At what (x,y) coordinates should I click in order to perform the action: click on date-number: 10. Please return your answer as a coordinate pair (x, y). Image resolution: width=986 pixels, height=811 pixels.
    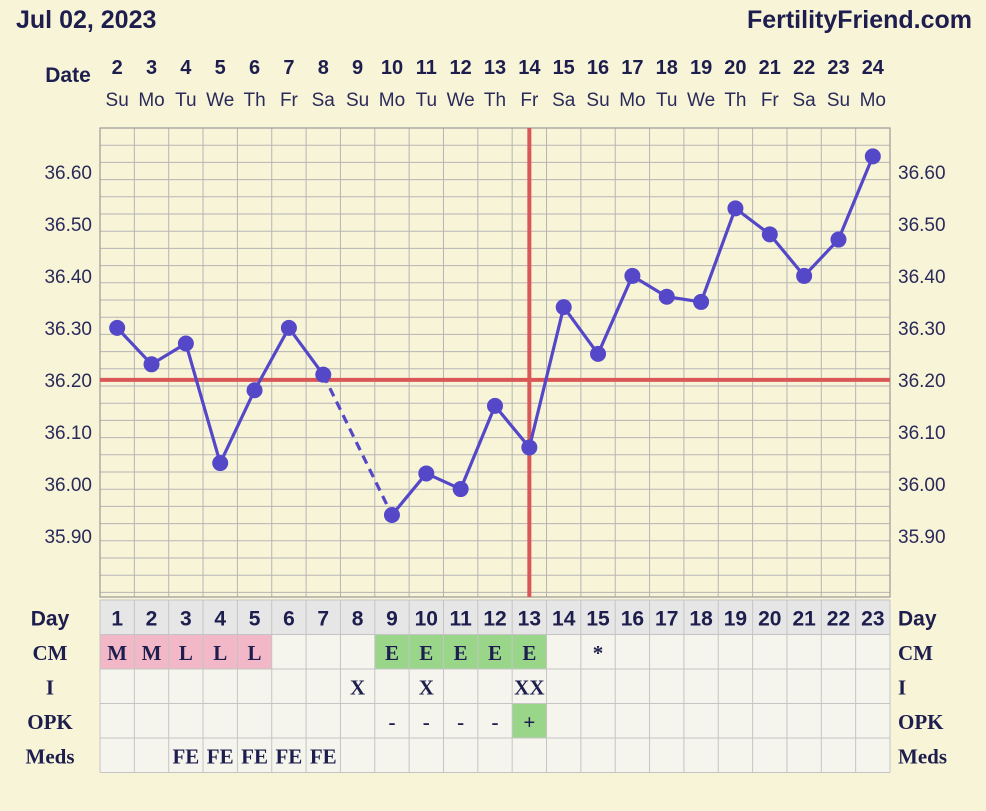
    Looking at the image, I should click on (392, 68).